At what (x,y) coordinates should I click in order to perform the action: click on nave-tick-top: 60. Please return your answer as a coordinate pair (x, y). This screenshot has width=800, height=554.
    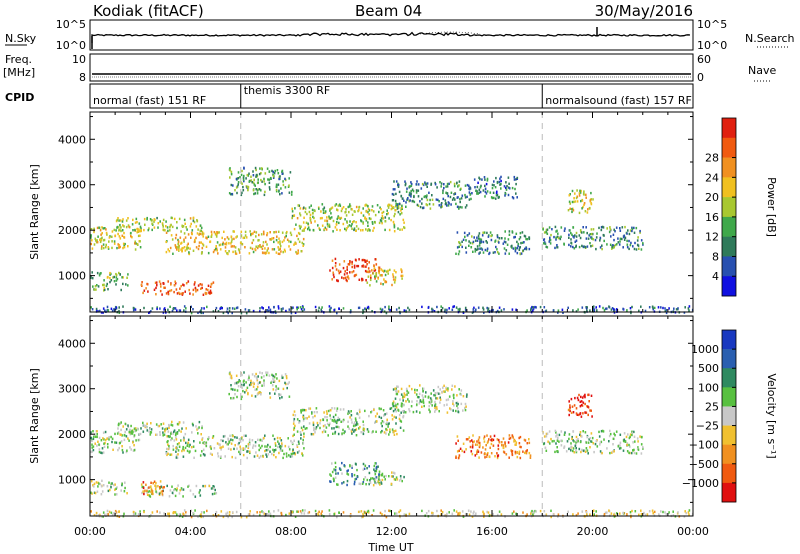
    Looking at the image, I should click on (704, 59).